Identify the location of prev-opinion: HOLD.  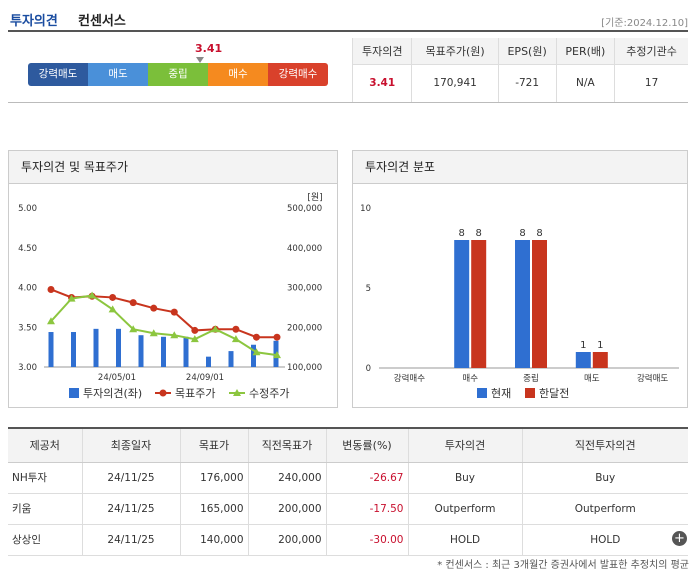
(604, 540).